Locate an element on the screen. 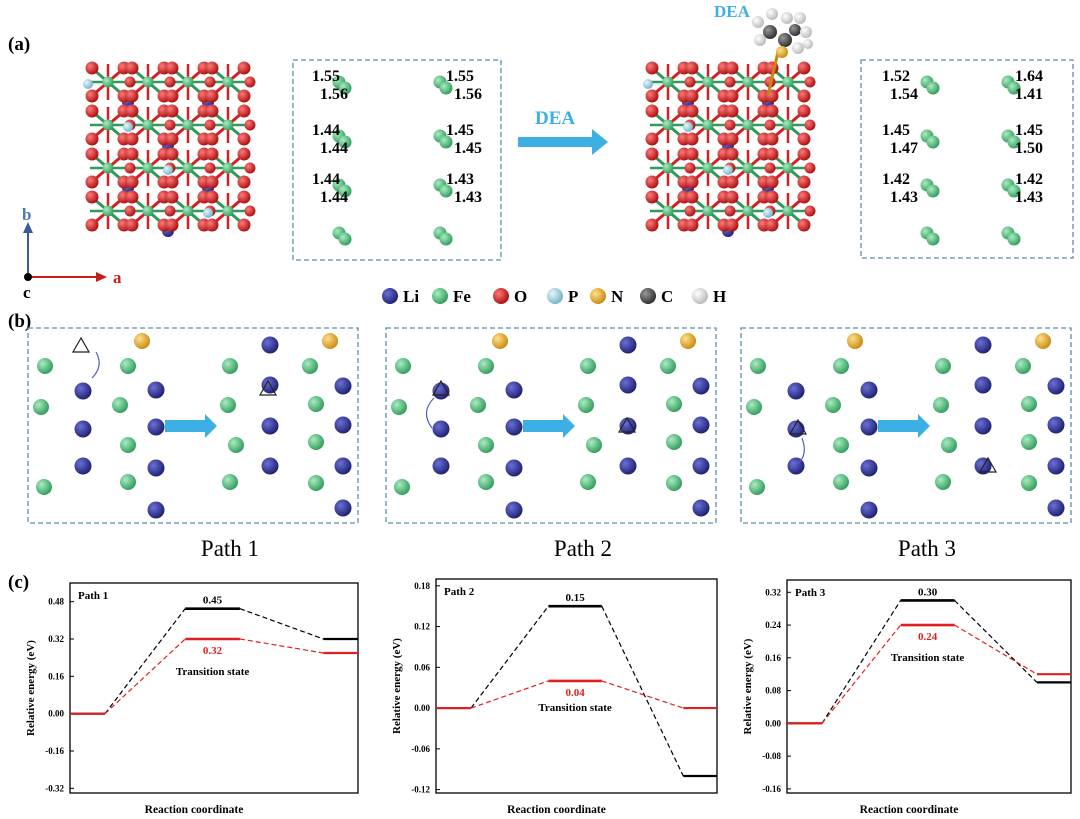  bond-length-bottom: 1.54 is located at coordinates (904, 94).